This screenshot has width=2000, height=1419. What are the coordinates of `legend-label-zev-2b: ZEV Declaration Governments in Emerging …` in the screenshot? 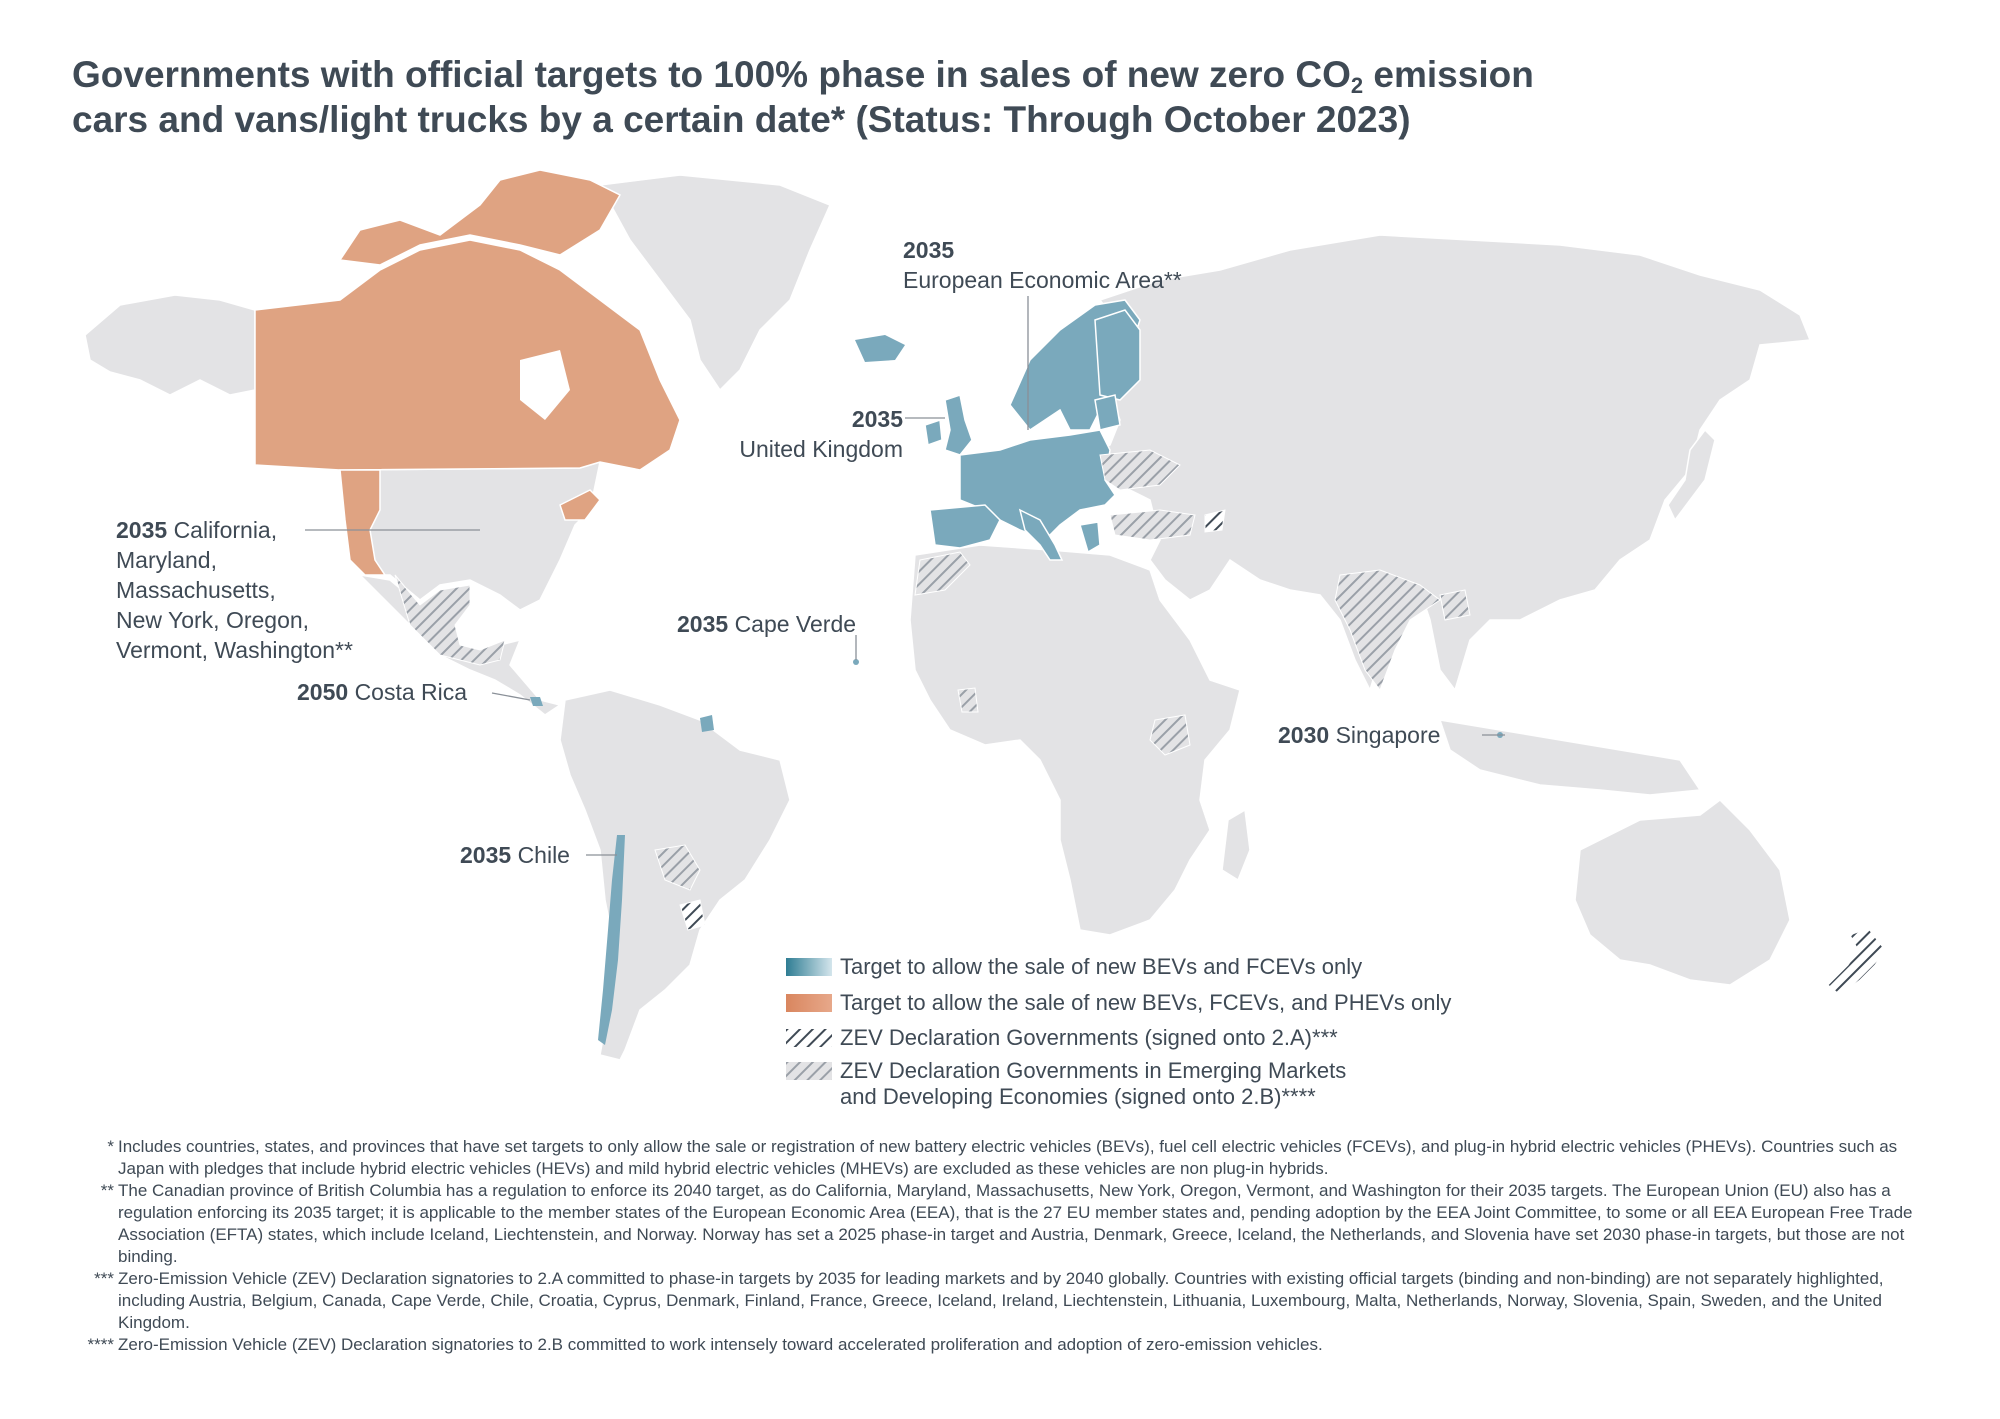 It's located at (1093, 1084).